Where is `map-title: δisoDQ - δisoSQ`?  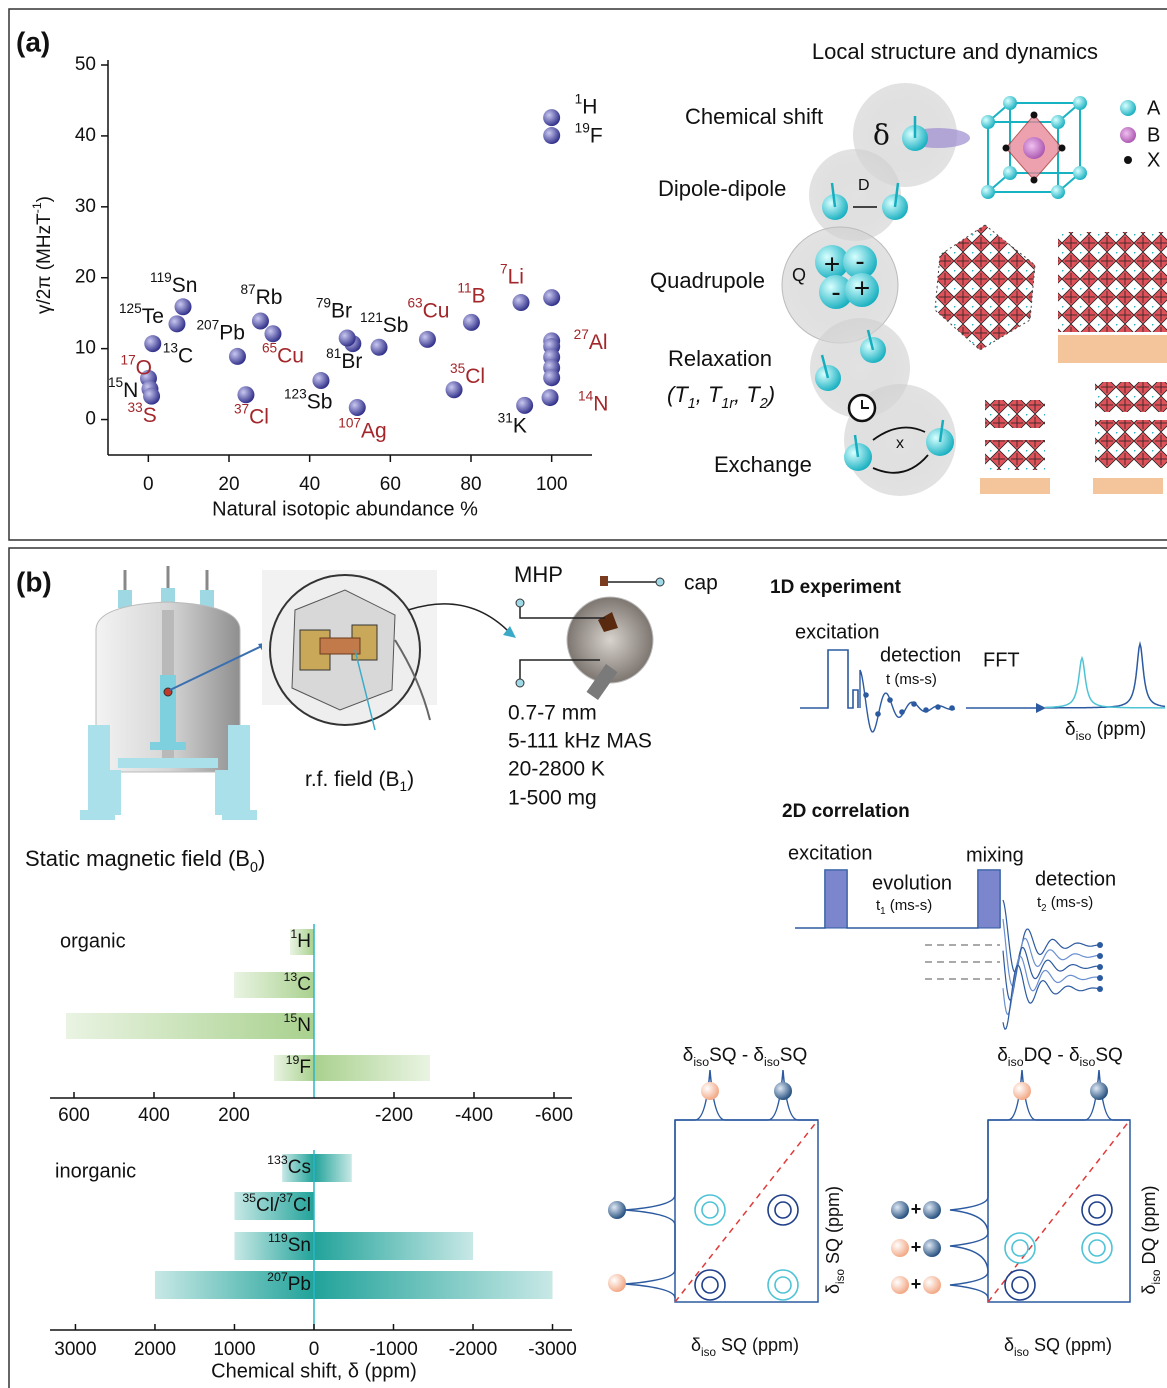
map-title: δisoDQ - δisoSQ is located at coordinates (1060, 1057).